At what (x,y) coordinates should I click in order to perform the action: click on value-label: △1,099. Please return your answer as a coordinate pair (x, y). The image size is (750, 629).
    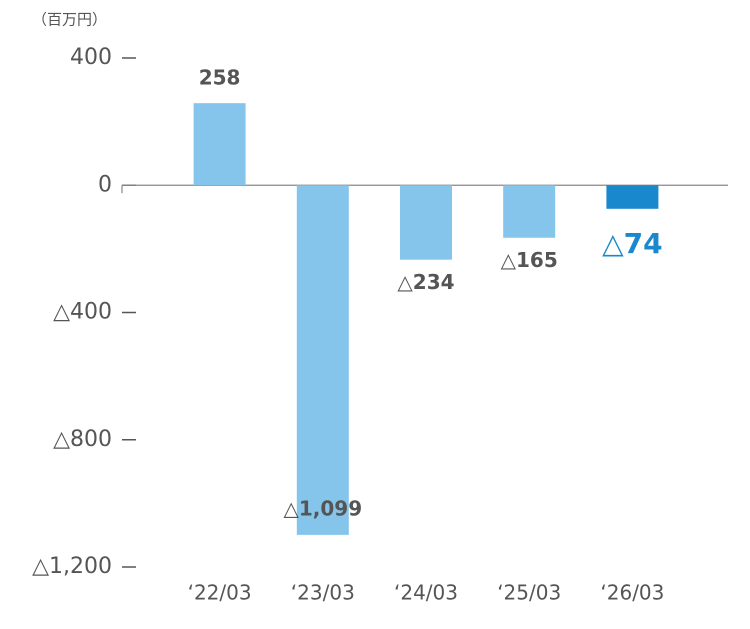
    Looking at the image, I should click on (322, 509).